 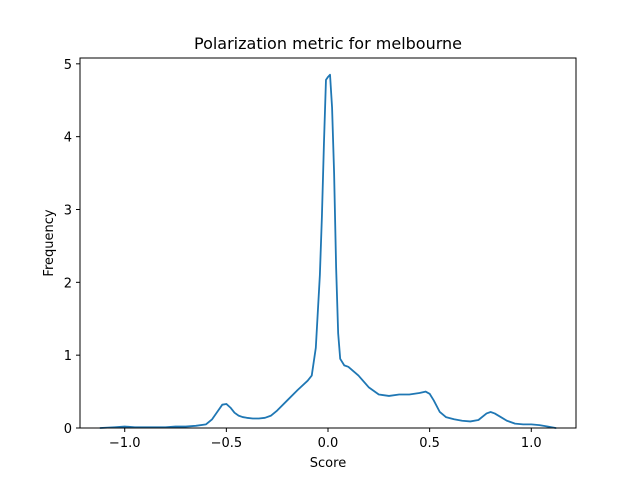 What do you see at coordinates (68, 356) in the screenshot?
I see `y-tick-label: 1` at bounding box center [68, 356].